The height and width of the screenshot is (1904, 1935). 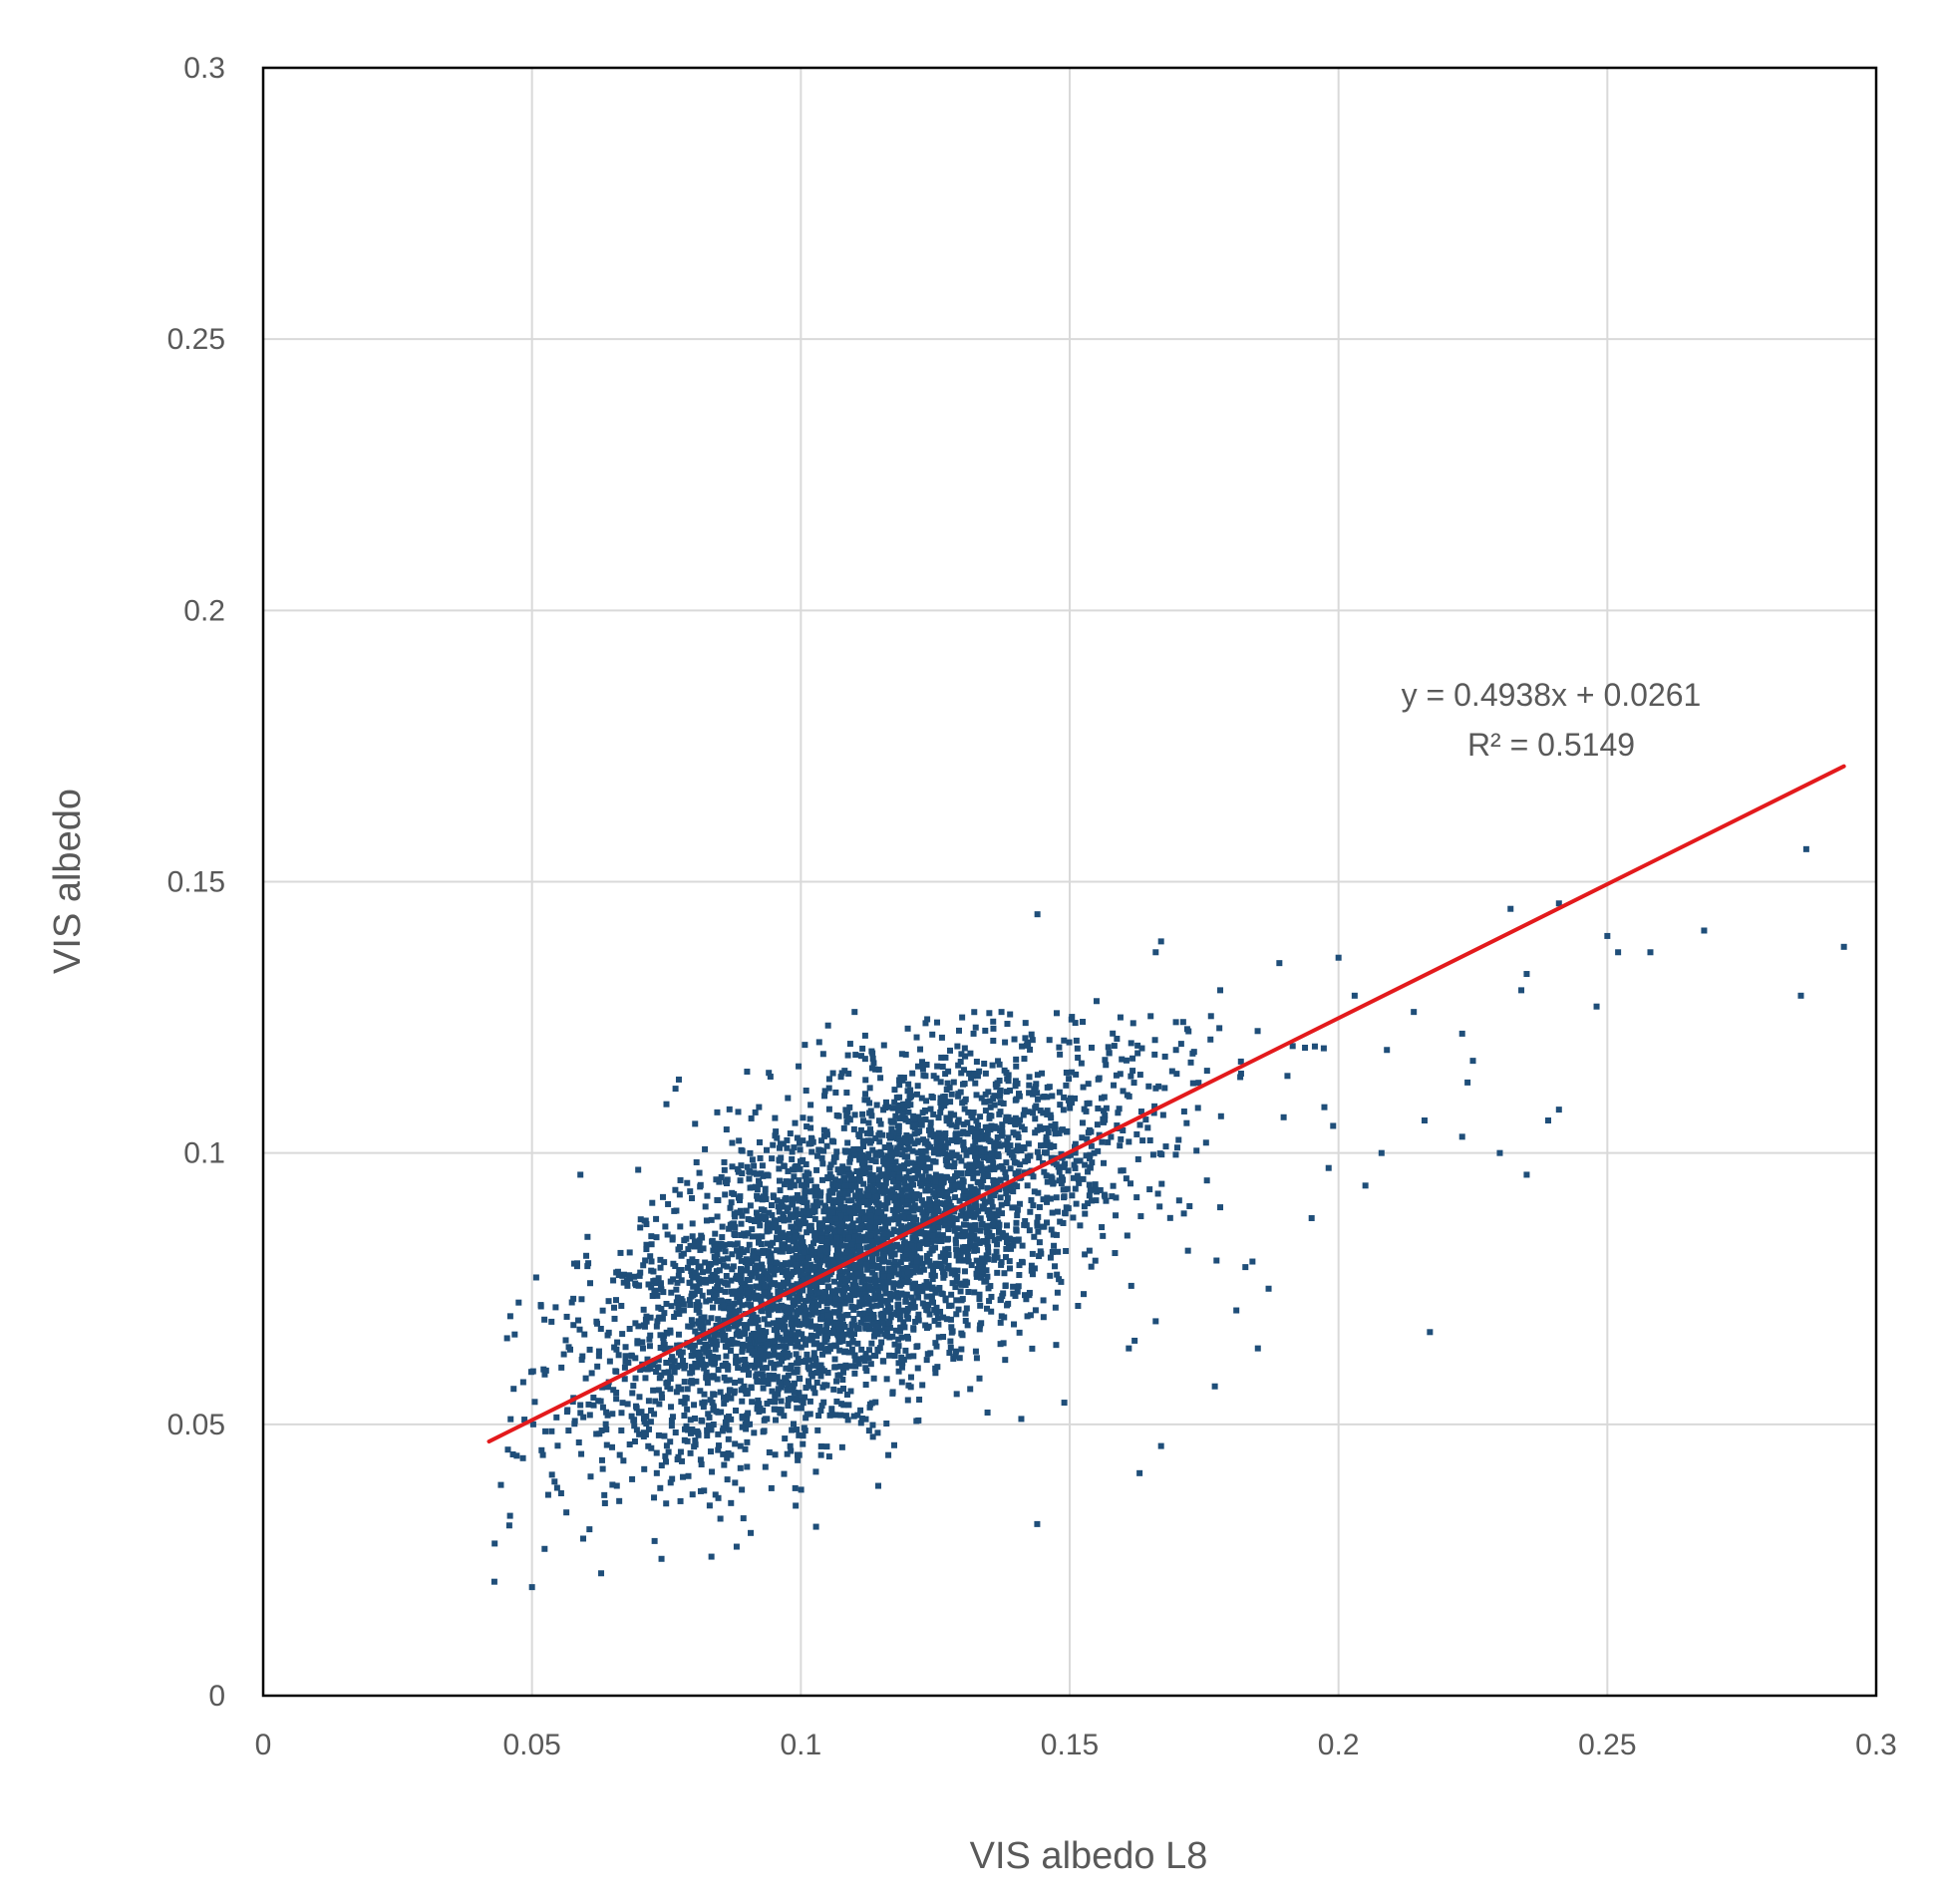 I want to click on y-tick-label: 0.15, so click(x=196, y=882).